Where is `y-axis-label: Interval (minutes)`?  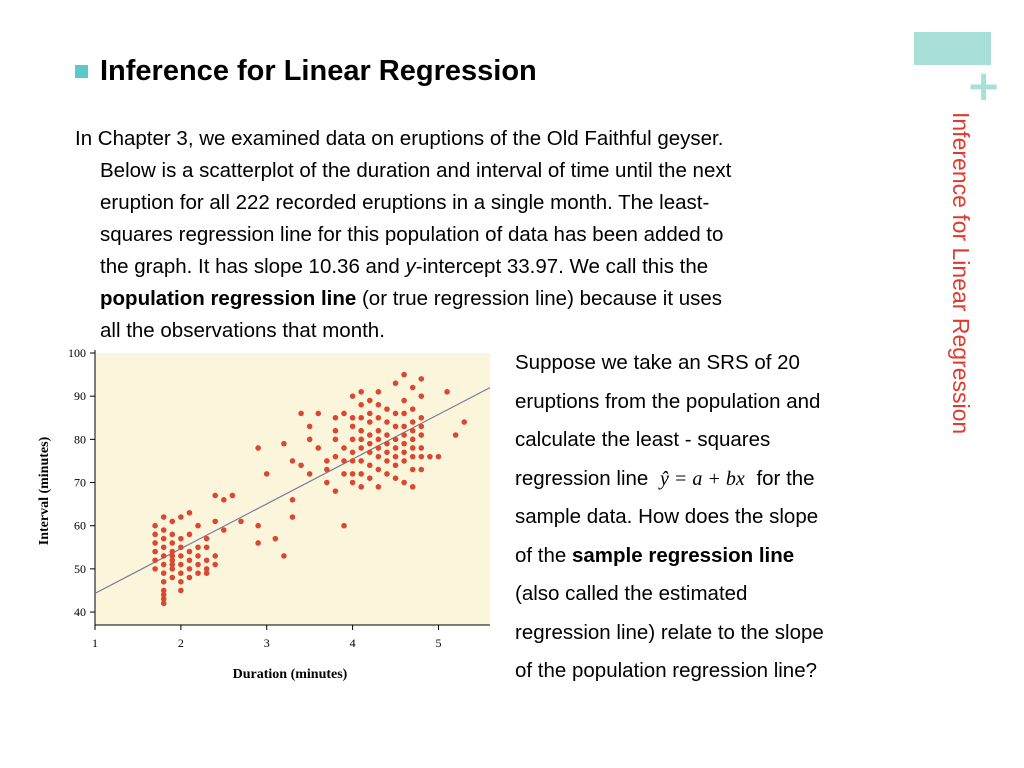
y-axis-label: Interval (minutes) is located at coordinates (44, 490).